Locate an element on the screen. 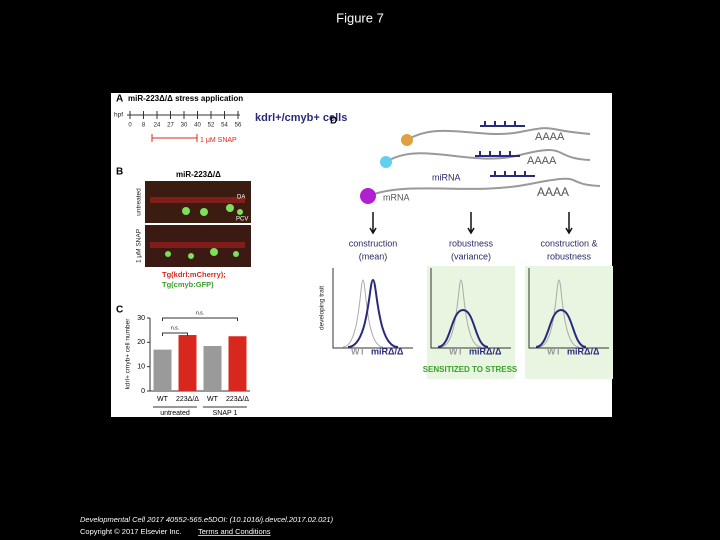  tick-label: 0 is located at coordinates (130, 126).